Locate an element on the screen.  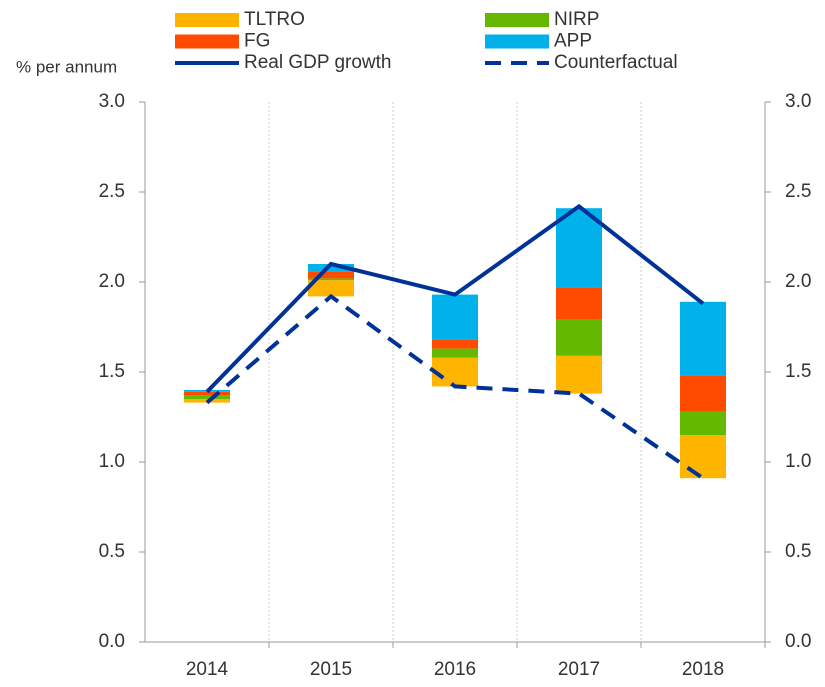
y-tick-label: 0.0 is located at coordinates (112, 641).